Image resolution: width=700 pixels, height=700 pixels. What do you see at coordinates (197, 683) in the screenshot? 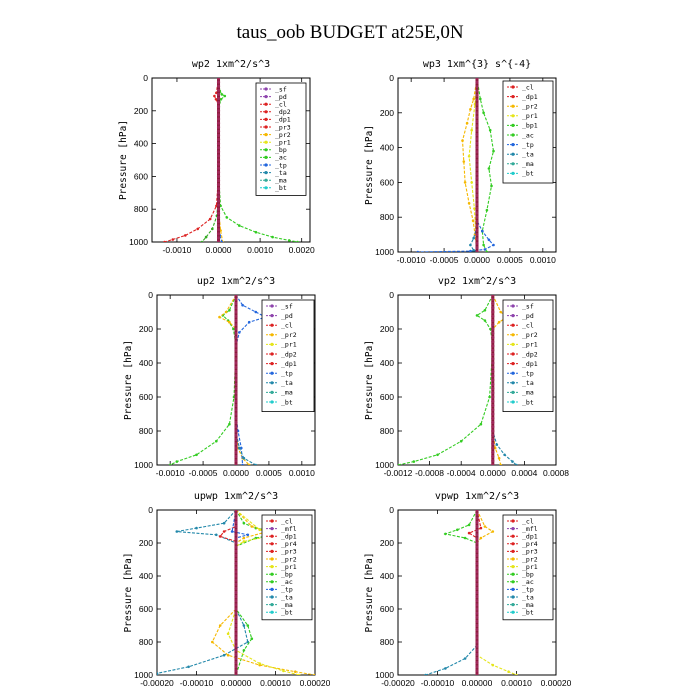
I see `x-tick-label: -0.00010` at bounding box center [197, 683].